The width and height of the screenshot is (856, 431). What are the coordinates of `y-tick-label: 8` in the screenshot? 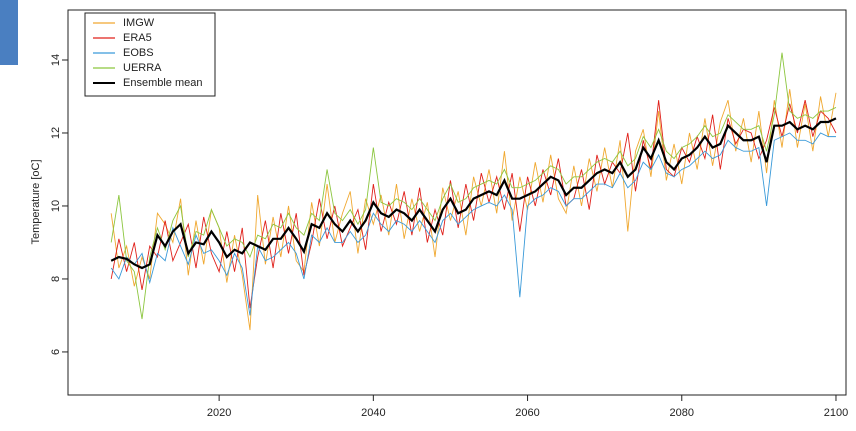 It's located at (56, 279).